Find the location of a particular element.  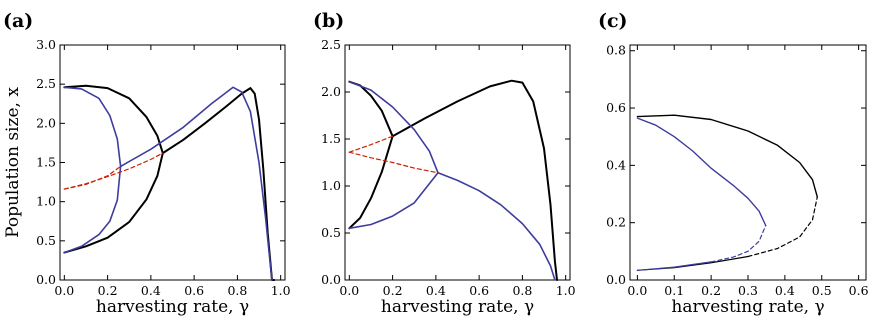

panel-label: (b) is located at coordinates (328, 21).